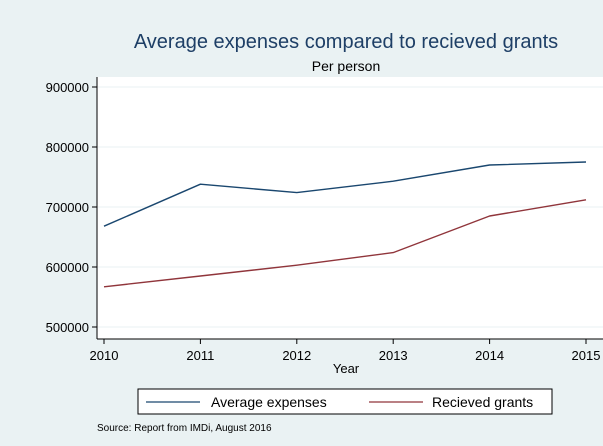  I want to click on y-tick-label-500000: 500000, so click(67, 327).